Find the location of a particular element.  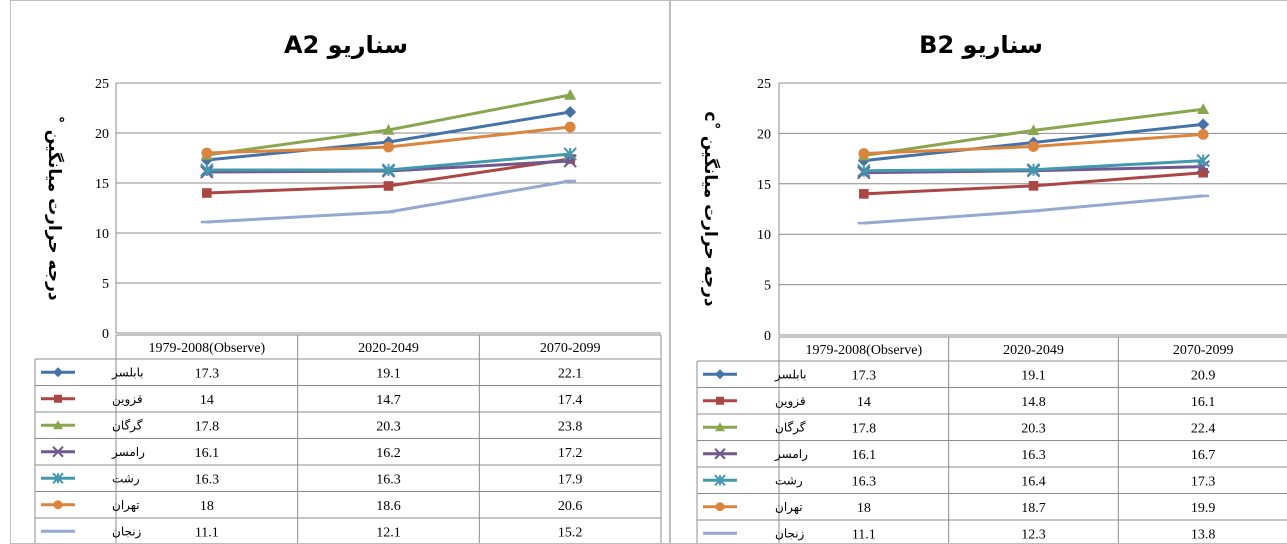

table-cell-value: 23.8 is located at coordinates (570, 426).